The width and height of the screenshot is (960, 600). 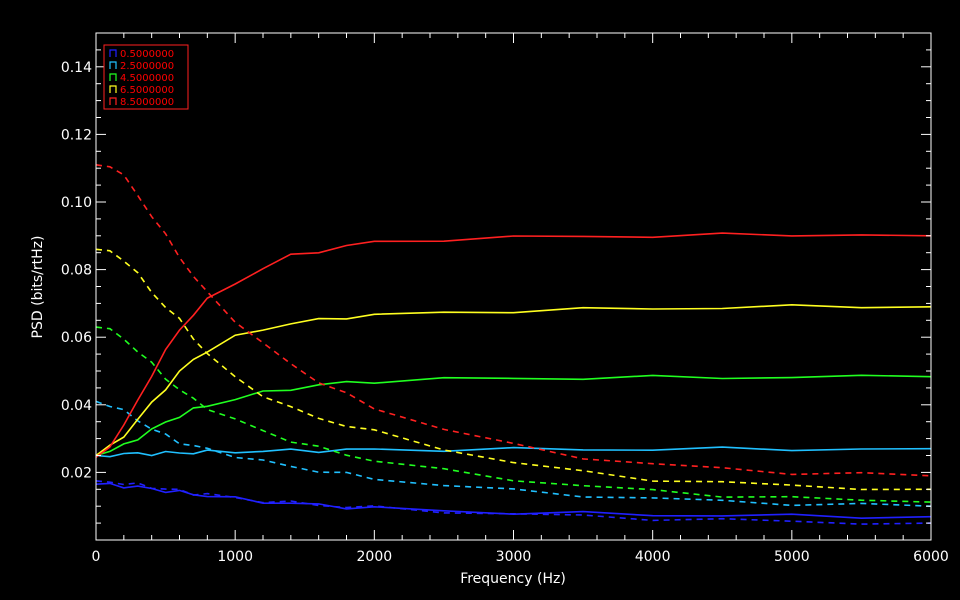 I want to click on legend-label: 4.5000000, so click(x=147, y=78).